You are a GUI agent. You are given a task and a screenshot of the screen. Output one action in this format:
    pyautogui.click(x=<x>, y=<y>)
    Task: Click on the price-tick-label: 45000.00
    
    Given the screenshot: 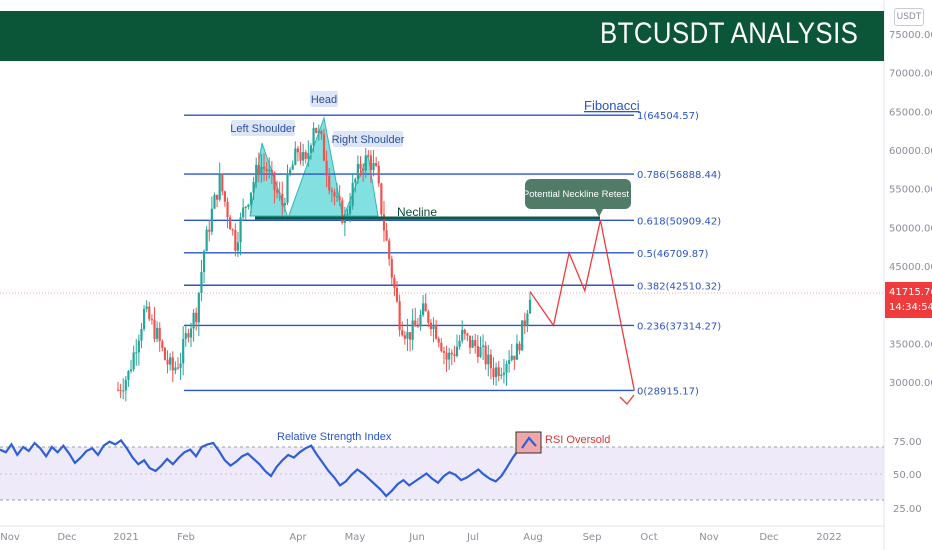 What is the action you would take?
    pyautogui.click(x=910, y=267)
    